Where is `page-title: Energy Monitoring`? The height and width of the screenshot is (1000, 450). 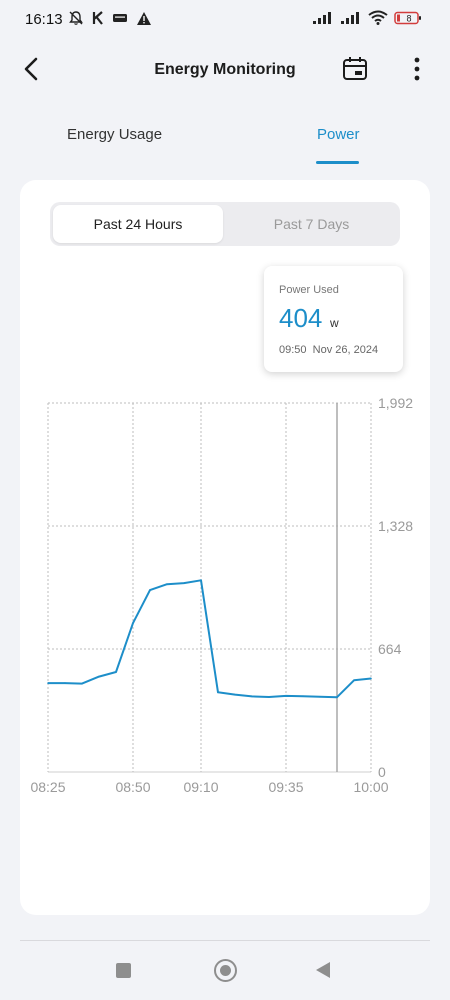
page-title: Energy Monitoring is located at coordinates (225, 69).